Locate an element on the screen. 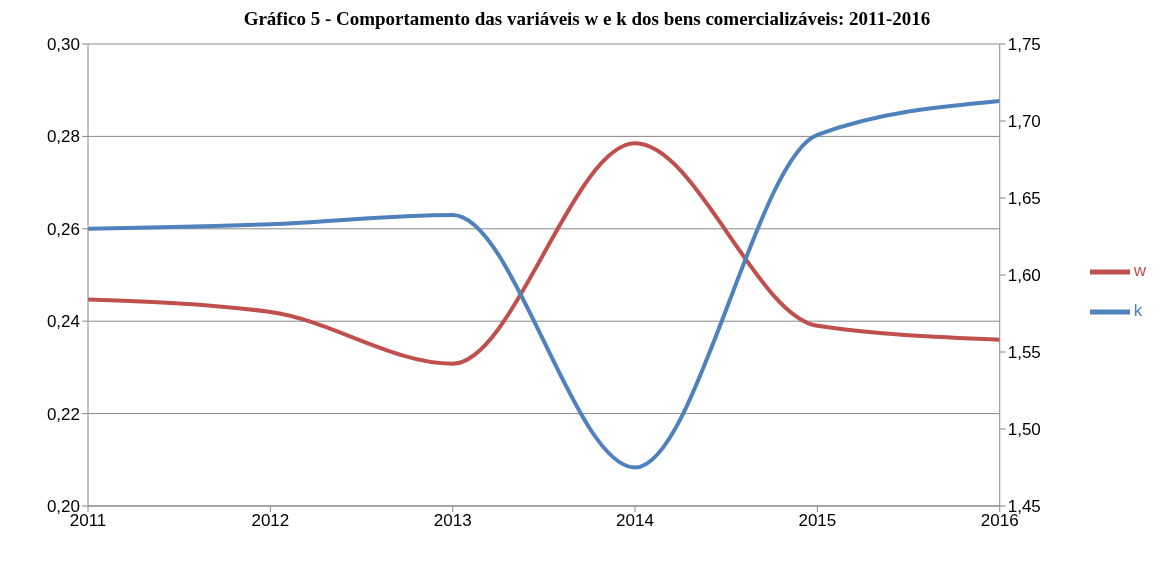  chart-title: Gráfico 5 - Comportamento das variáveis w e k dos bens comercializáveis: 2011-2016 is located at coordinates (587, 19).